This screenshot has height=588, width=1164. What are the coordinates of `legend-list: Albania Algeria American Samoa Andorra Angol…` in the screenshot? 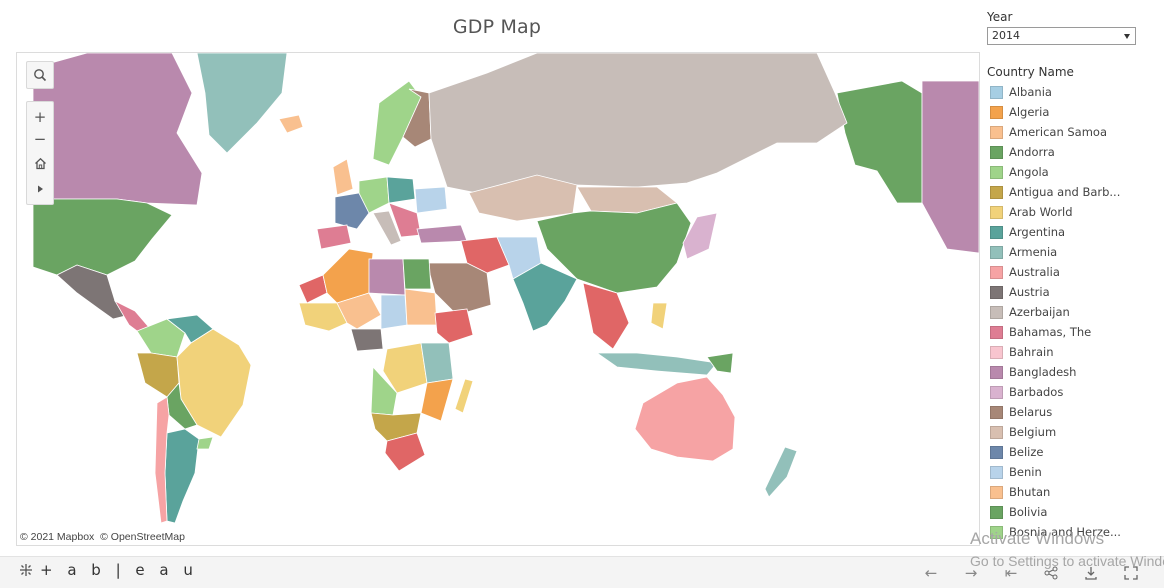 It's located at (1074, 315).